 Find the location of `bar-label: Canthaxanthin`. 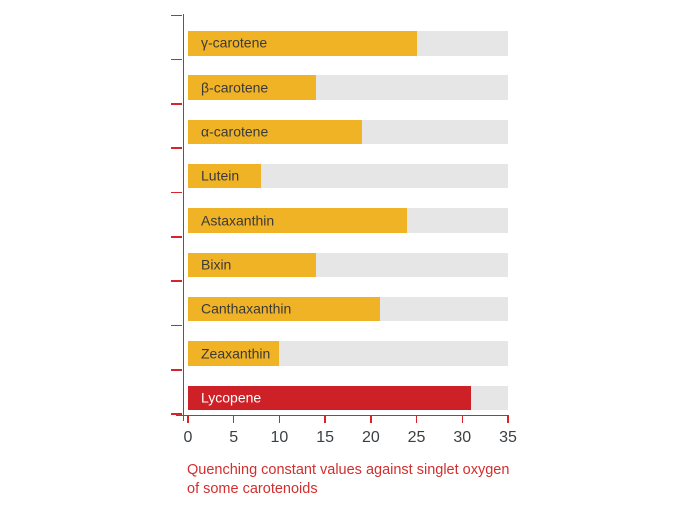

bar-label: Canthaxanthin is located at coordinates (246, 308).